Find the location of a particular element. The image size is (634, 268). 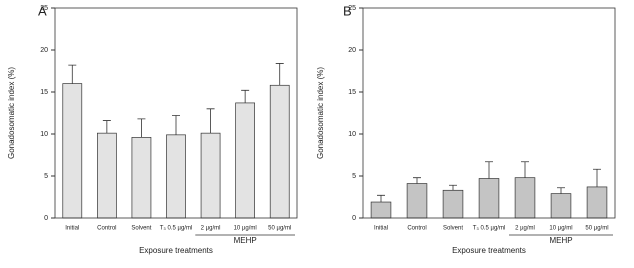

panel-label: A is located at coordinates (42, 10).